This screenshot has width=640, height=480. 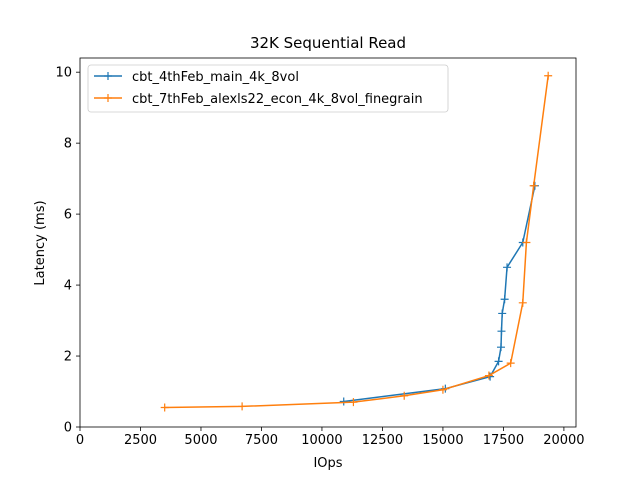 What do you see at coordinates (382, 440) in the screenshot?
I see `x-tick-label: 12500` at bounding box center [382, 440].